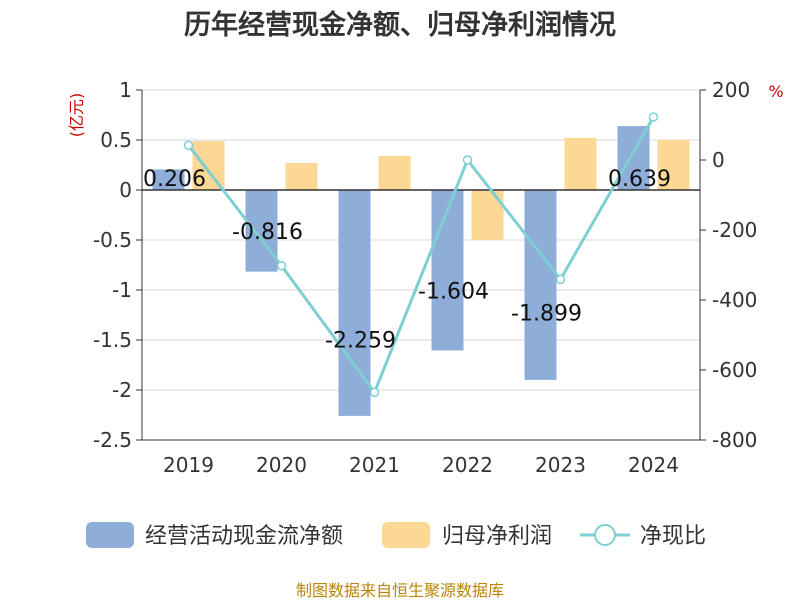 This screenshot has width=800, height=600. What do you see at coordinates (267, 232) in the screenshot?
I see `cashflow-data-label: -0.816` at bounding box center [267, 232].